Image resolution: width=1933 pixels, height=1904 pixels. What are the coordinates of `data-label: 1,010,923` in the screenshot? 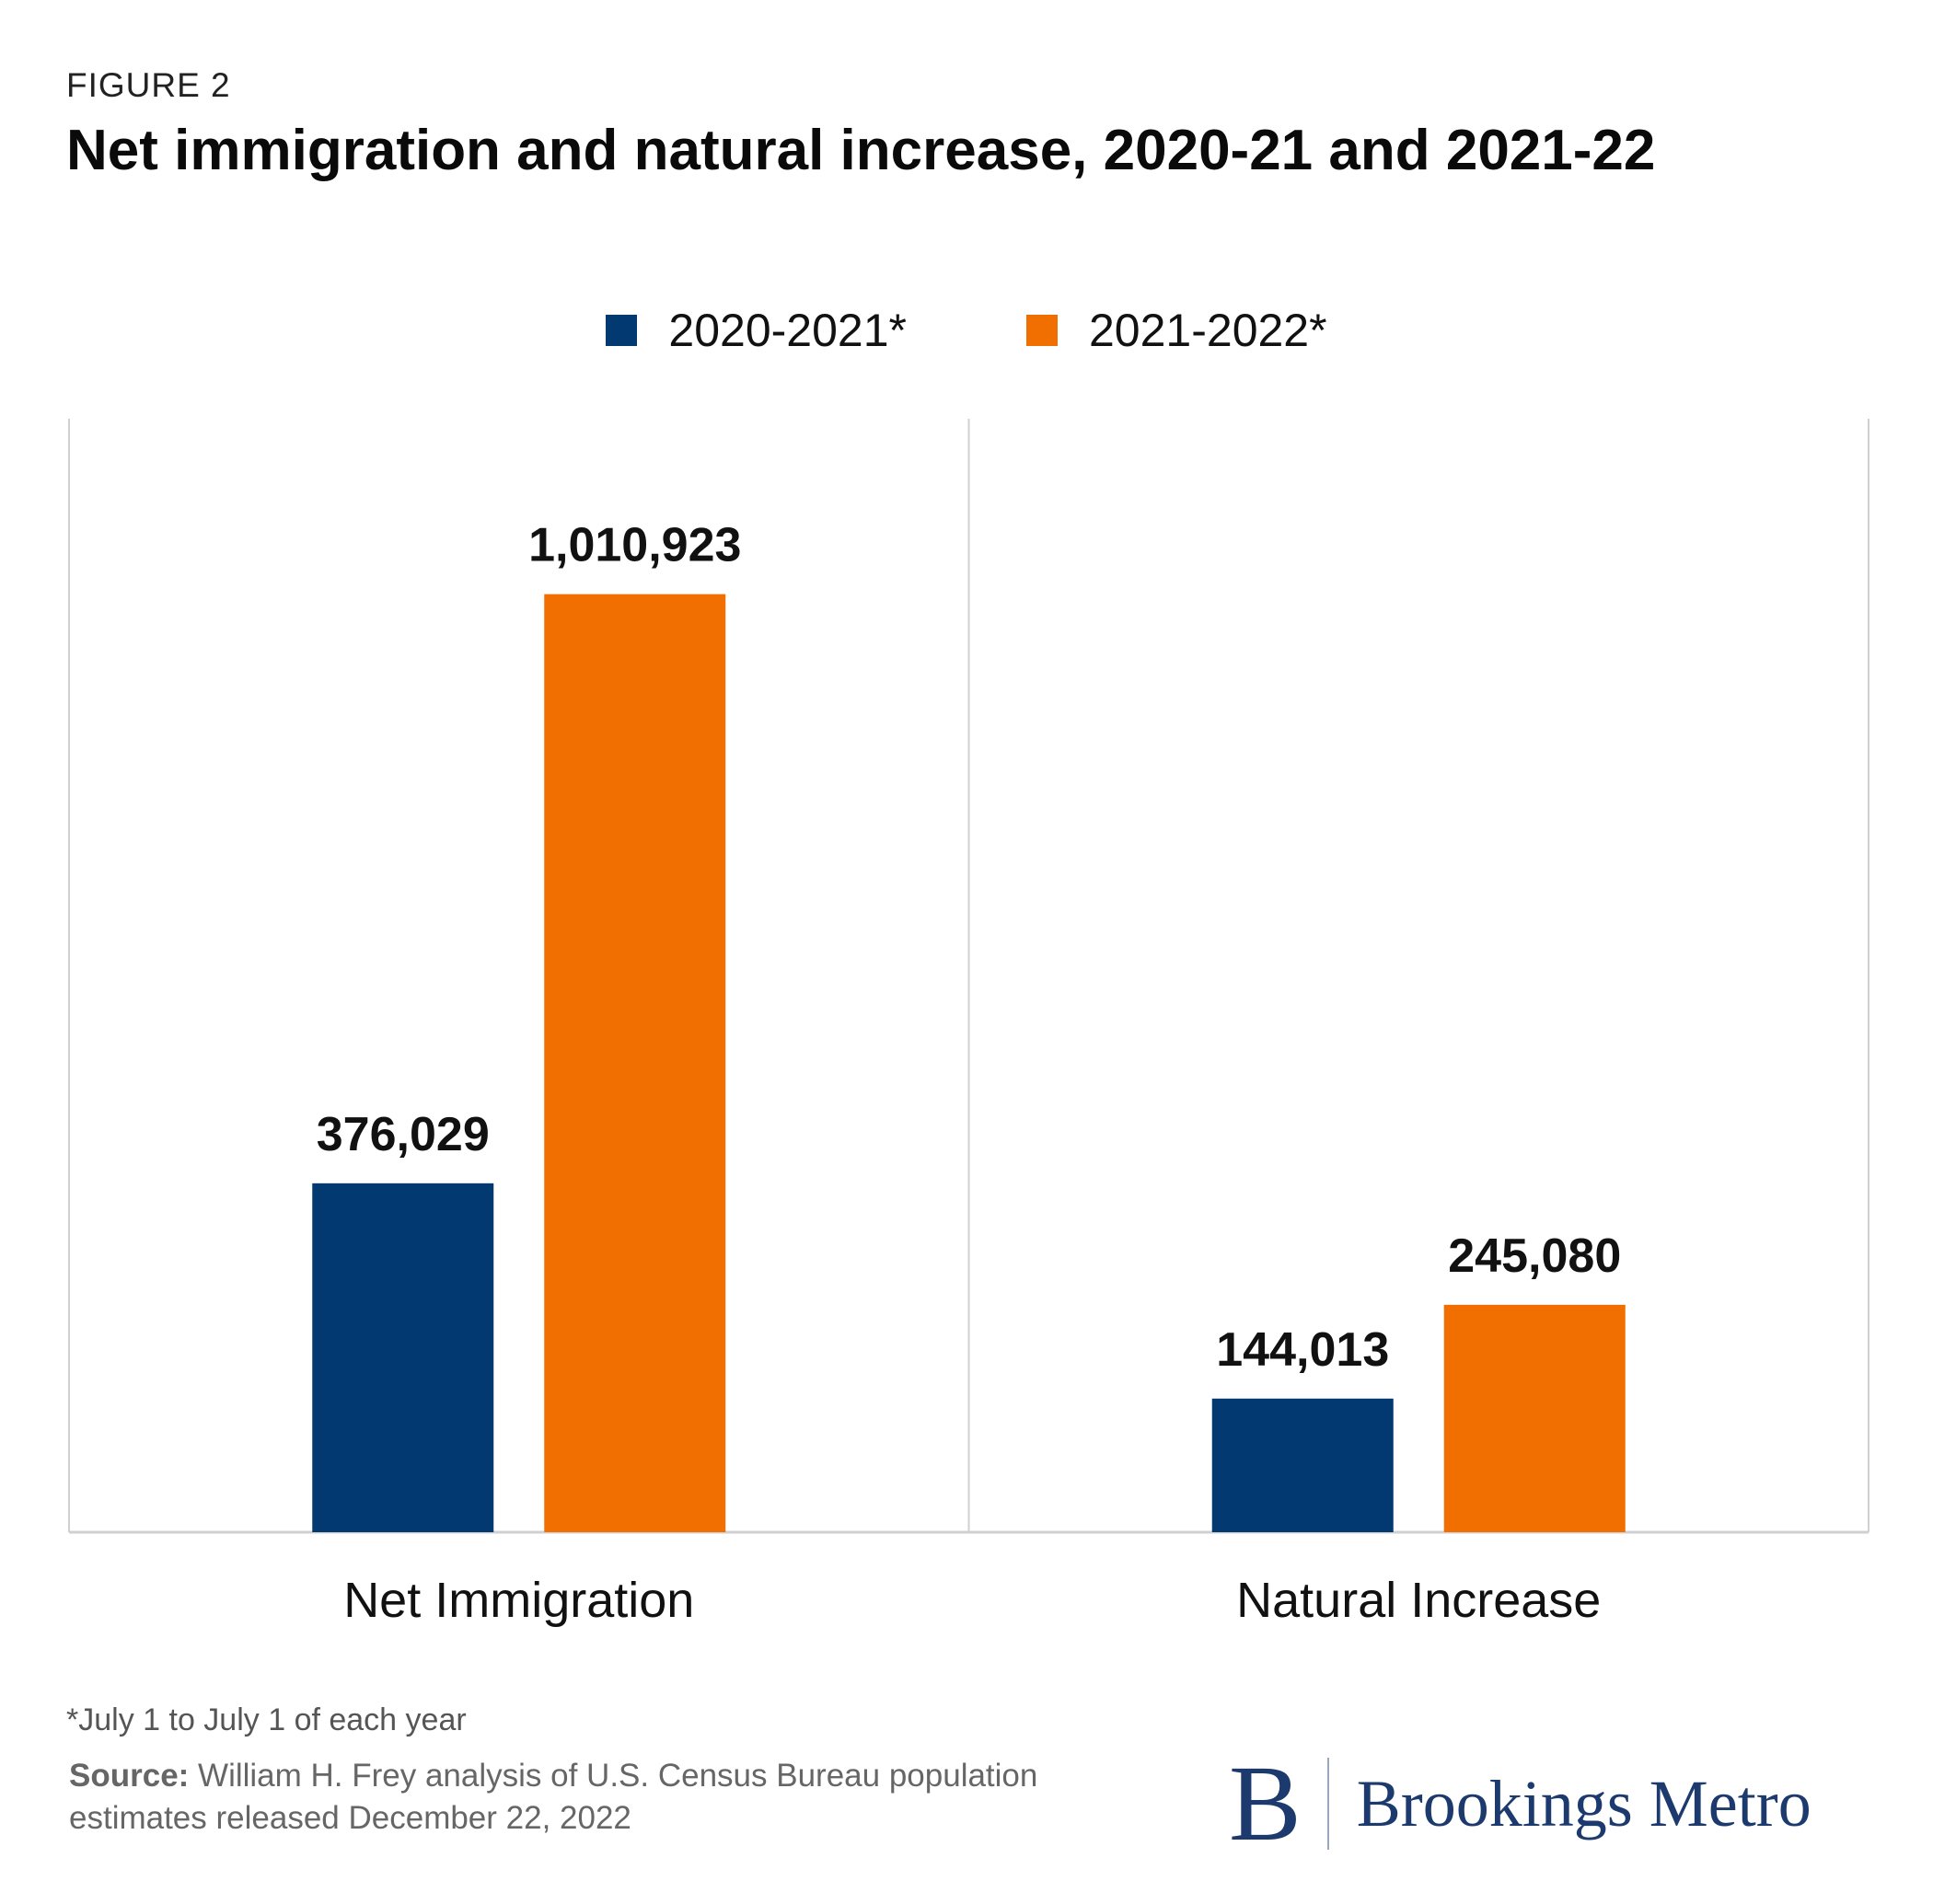 It's located at (635, 545).